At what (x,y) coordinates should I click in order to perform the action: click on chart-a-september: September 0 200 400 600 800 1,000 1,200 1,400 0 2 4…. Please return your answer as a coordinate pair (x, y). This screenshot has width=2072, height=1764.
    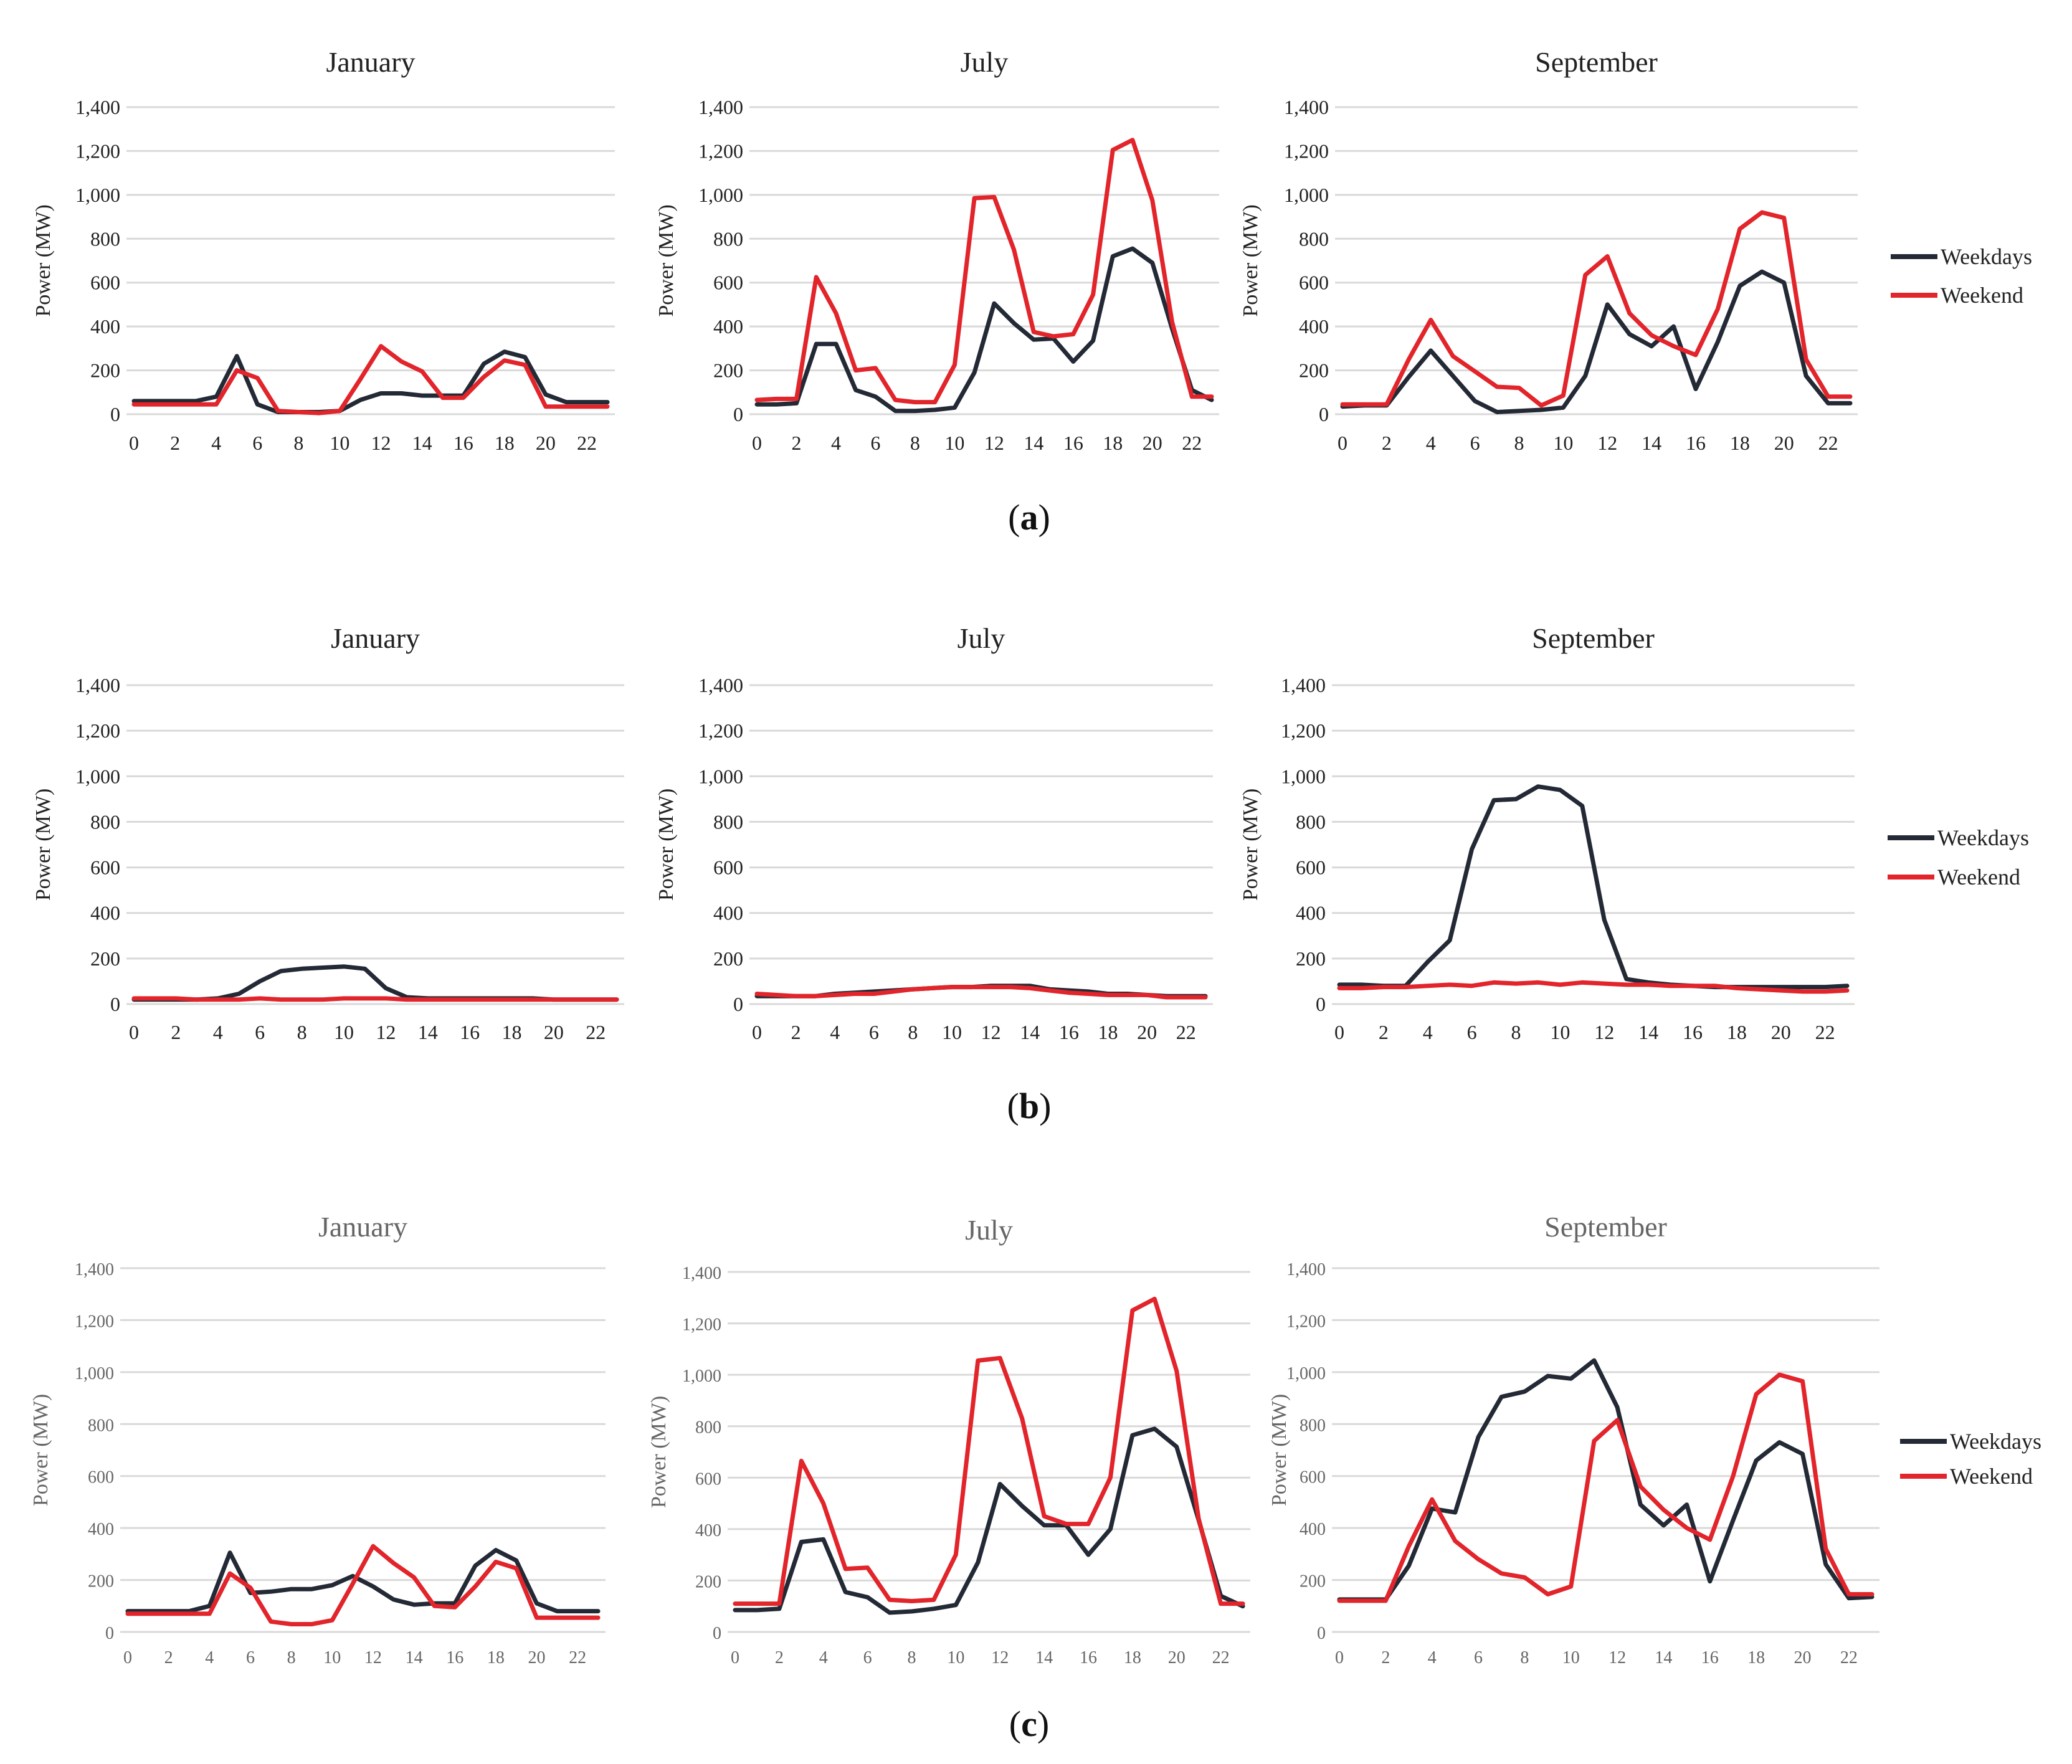
    Looking at the image, I should click on (1548, 250).